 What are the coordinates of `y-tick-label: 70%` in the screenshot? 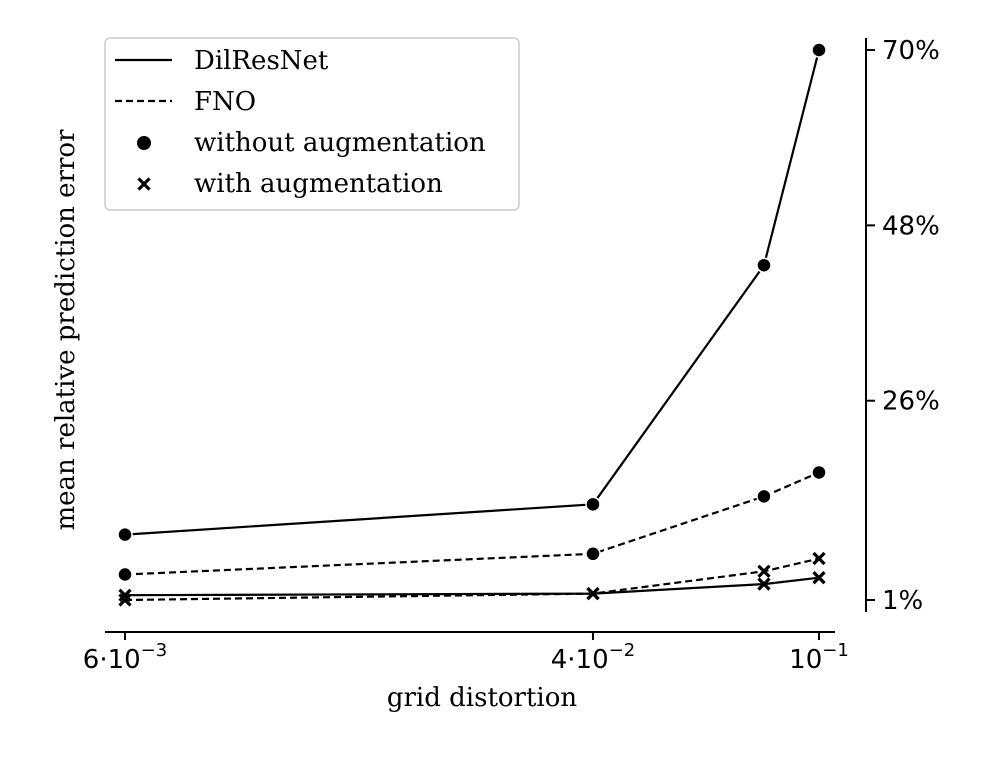 It's located at (911, 51).